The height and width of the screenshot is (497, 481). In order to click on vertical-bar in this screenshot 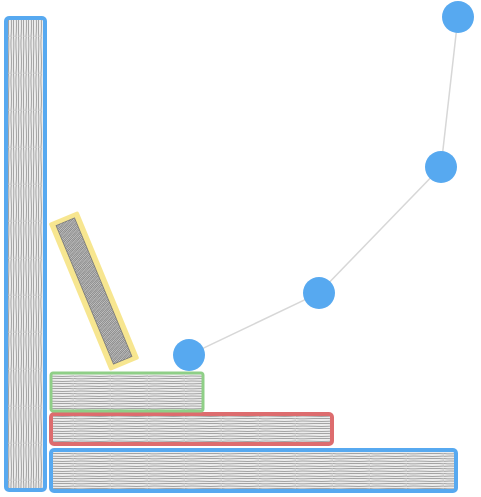, I will do `click(25, 254)`.